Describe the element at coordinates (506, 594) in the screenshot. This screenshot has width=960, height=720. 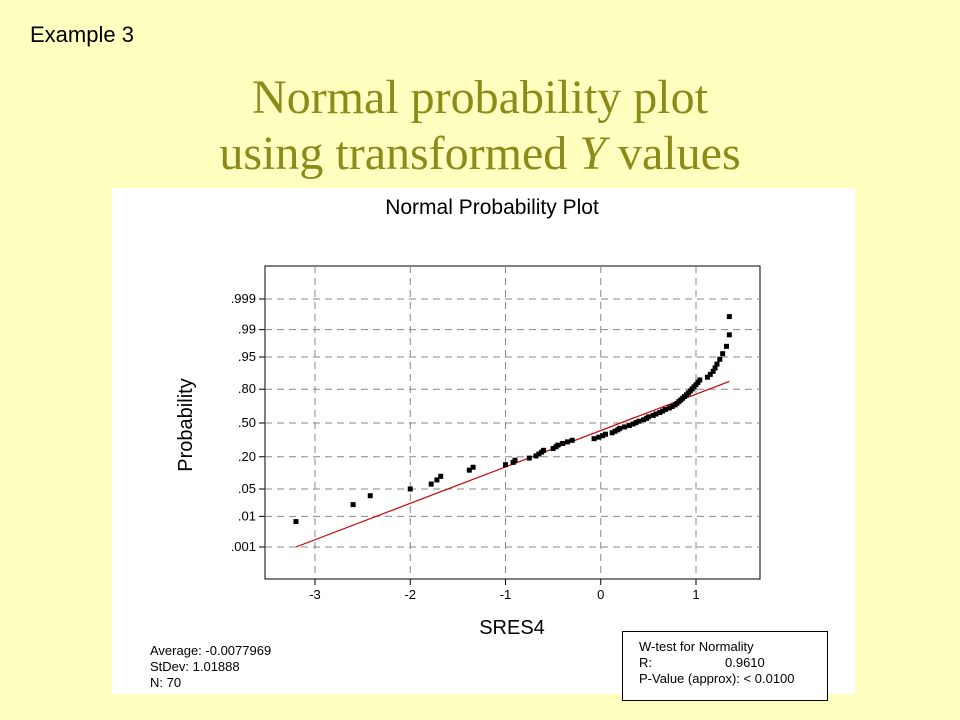
I see `x-tick-label: -1` at that location.